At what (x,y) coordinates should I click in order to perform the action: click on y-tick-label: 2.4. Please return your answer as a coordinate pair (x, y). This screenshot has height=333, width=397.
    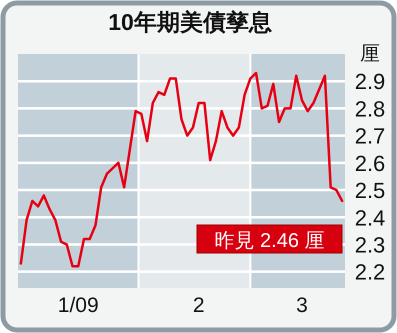
    Looking at the image, I should click on (370, 217).